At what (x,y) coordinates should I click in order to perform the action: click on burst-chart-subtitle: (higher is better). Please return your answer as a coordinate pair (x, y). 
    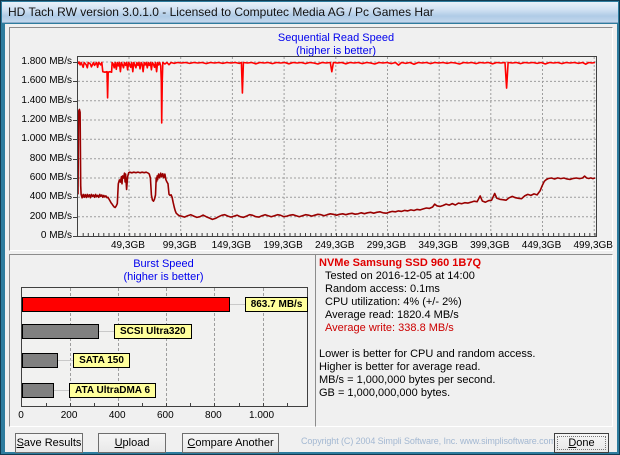
    Looking at the image, I should click on (163, 277).